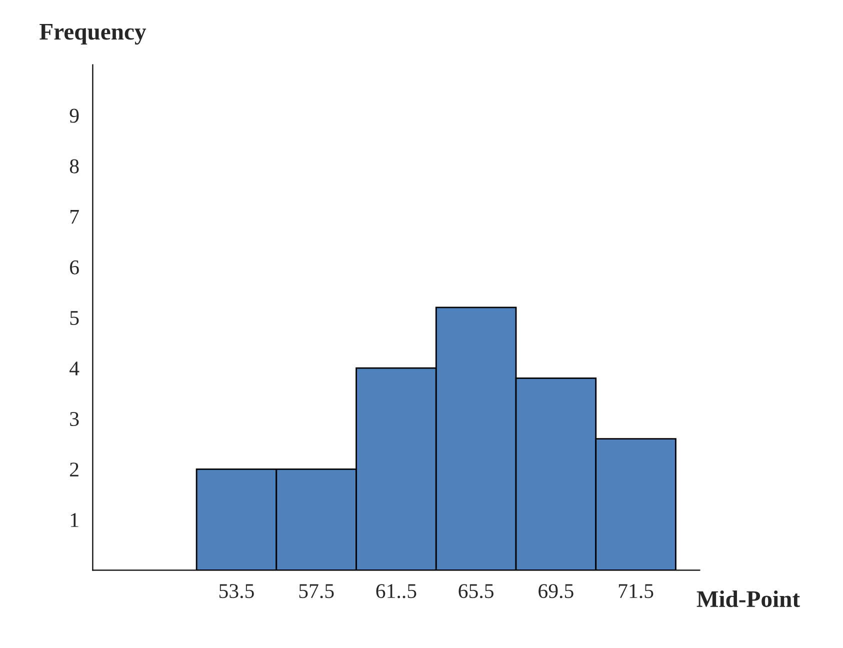 The height and width of the screenshot is (648, 843). I want to click on x-tick-label: 53.5, so click(236, 591).